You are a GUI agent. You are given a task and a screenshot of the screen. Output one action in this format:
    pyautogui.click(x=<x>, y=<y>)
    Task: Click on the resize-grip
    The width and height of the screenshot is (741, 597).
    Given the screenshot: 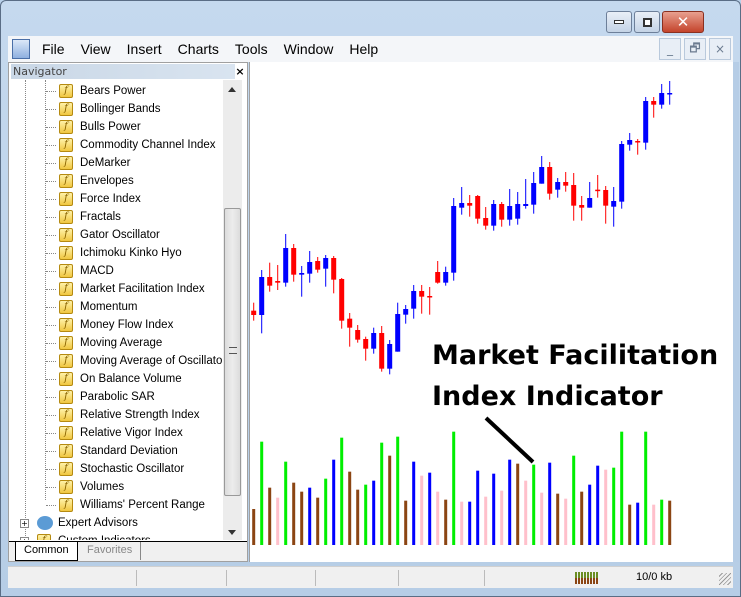 What is the action you would take?
    pyautogui.click(x=725, y=579)
    